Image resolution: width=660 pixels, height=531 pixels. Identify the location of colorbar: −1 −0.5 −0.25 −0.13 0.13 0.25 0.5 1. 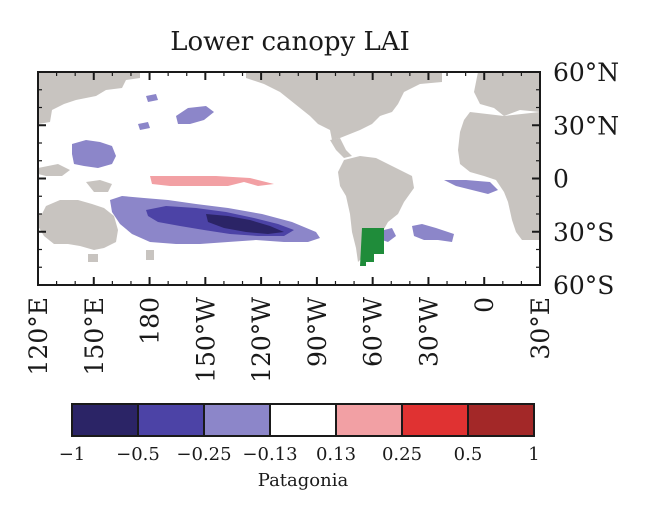
(299, 434).